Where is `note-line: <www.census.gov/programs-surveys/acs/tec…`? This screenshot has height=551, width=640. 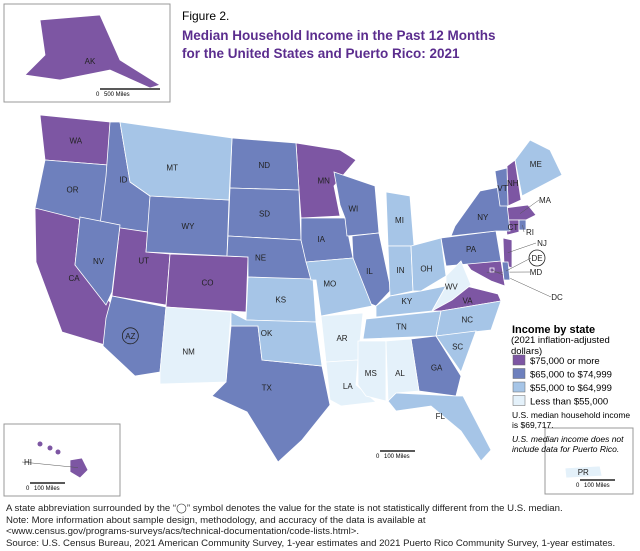 note-line: <www.census.gov/programs-surveys/acs/tec… is located at coordinates (182, 531).